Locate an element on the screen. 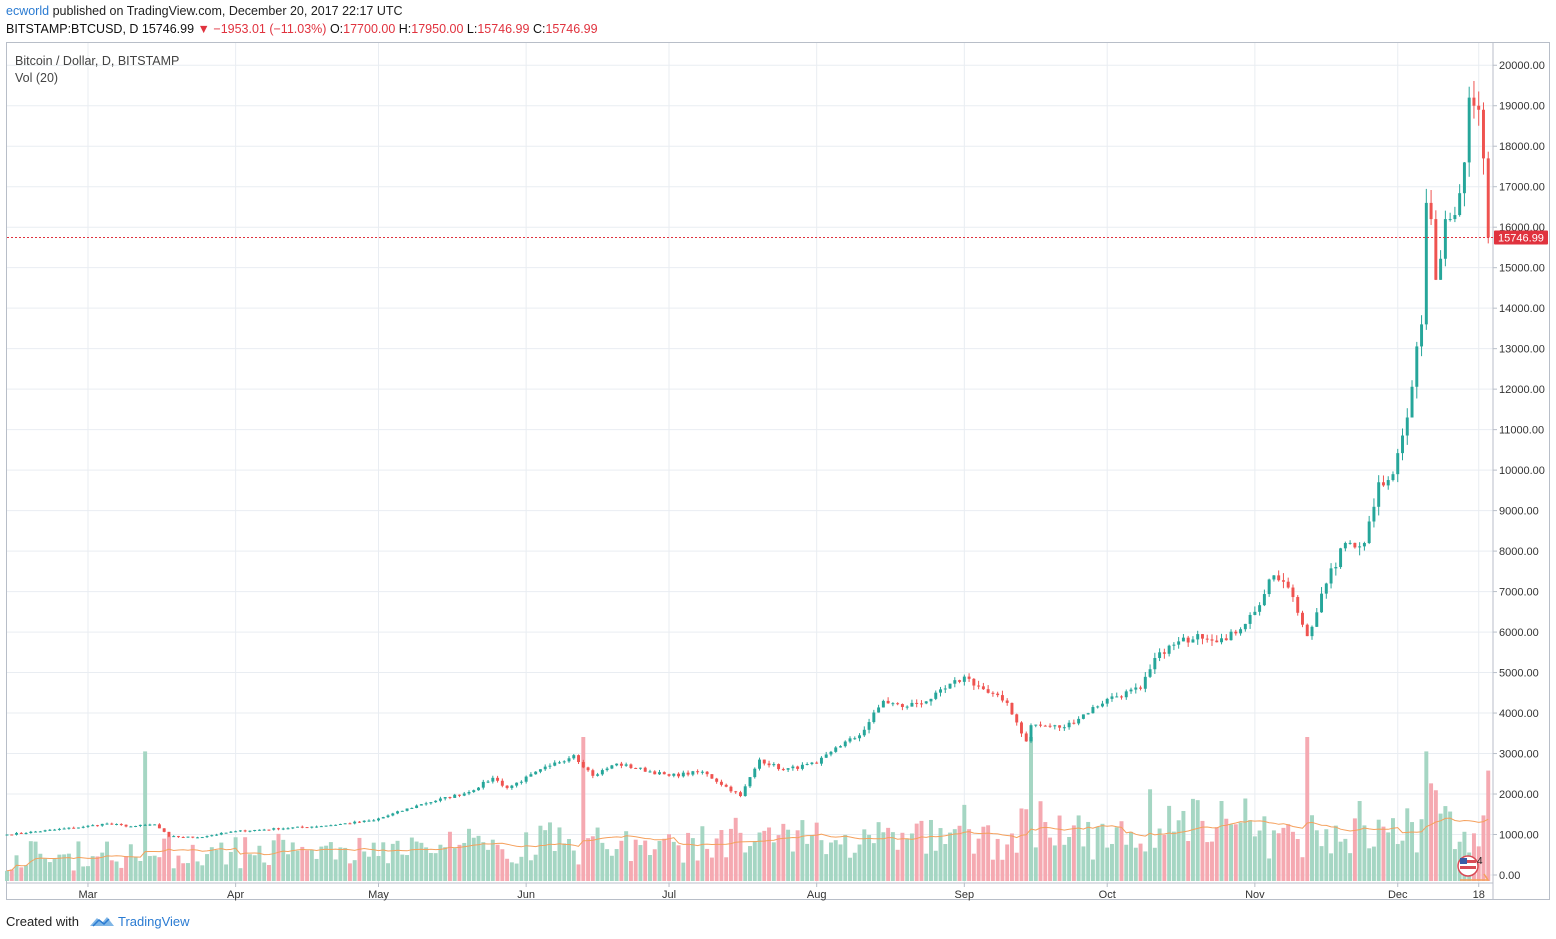 The width and height of the screenshot is (1556, 939). flag-badge: 4 is located at coordinates (1473, 868).